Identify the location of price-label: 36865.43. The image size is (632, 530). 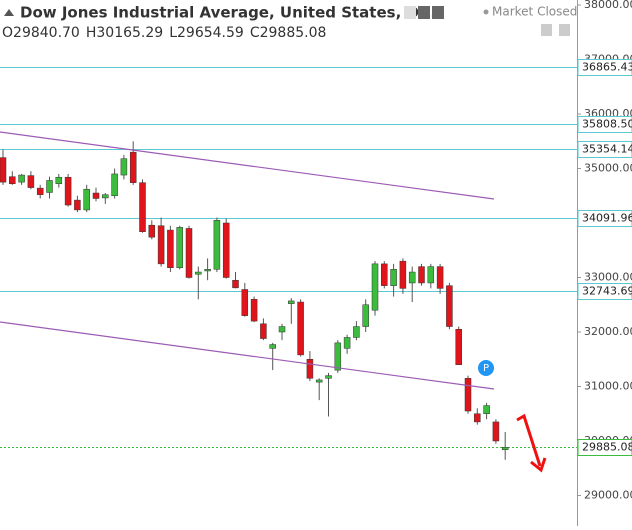
(607, 67).